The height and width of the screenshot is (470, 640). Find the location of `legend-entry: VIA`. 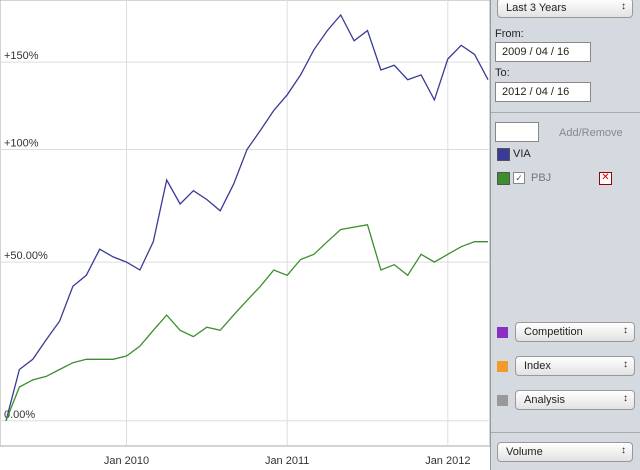

legend-entry: VIA is located at coordinates (522, 154).